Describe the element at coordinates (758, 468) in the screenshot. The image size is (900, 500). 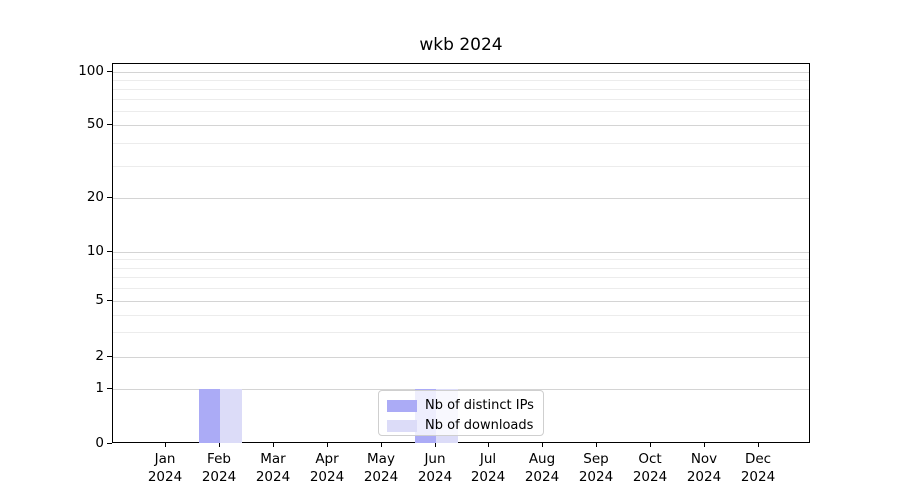
I see `x-tick-label-dec: Dec 2024` at that location.